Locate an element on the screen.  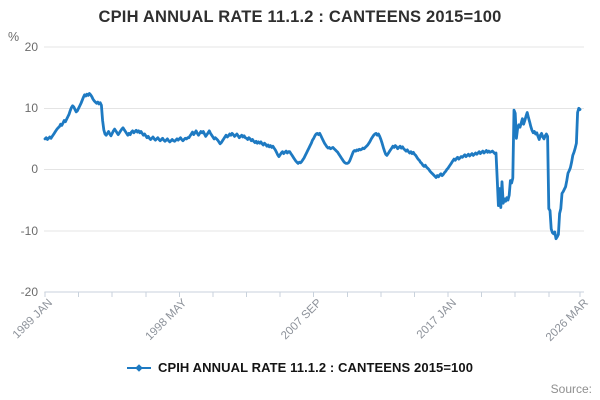
source-label: Source: is located at coordinates (571, 389).